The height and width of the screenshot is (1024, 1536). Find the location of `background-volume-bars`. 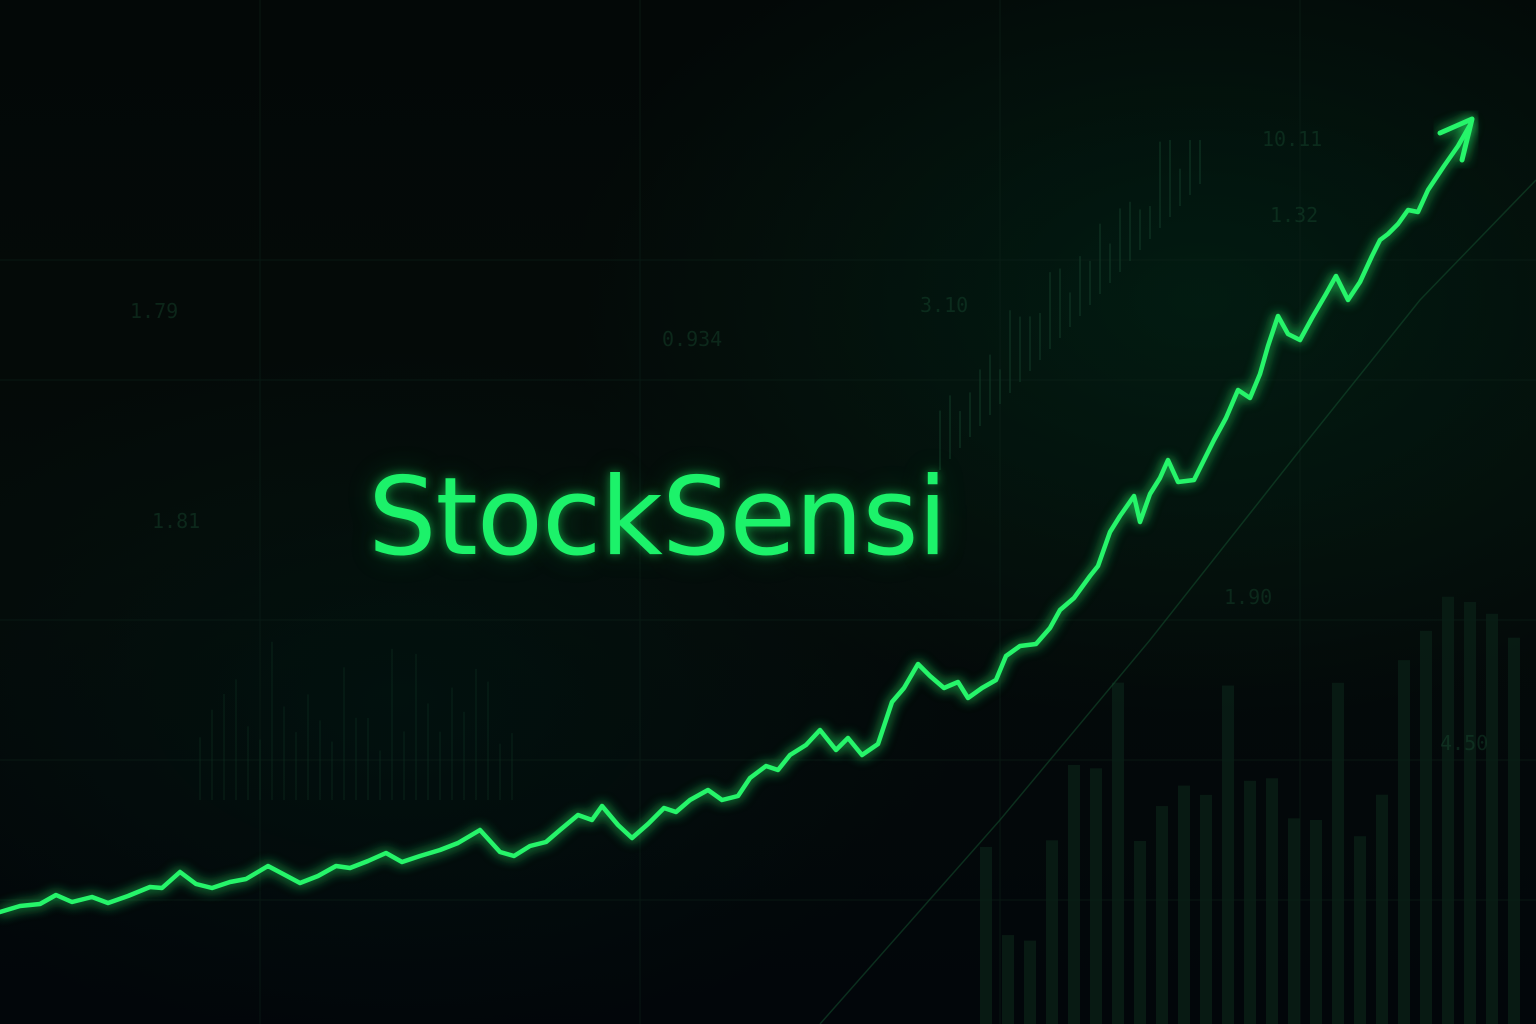

background-volume-bars is located at coordinates (1250, 810).